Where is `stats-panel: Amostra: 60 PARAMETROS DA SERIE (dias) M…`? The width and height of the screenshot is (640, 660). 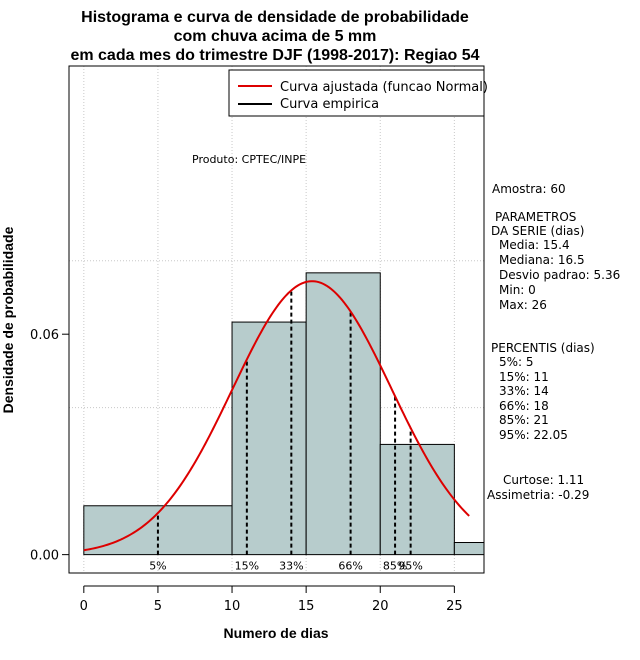 stats-panel: Amostra: 60 PARAMETROS DA SERIE (dias) M… is located at coordinates (553, 342).